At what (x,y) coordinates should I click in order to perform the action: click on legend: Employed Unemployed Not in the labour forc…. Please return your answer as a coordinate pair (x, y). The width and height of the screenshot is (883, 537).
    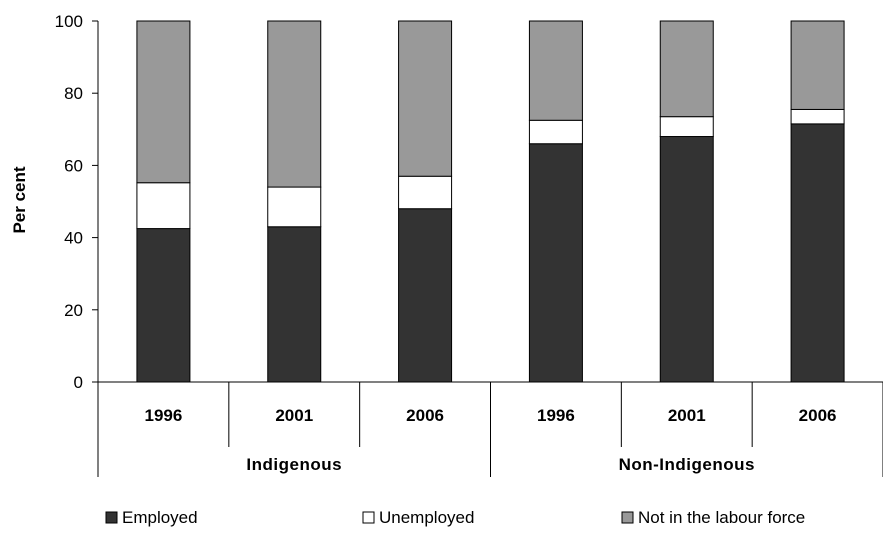
    Looking at the image, I should click on (455, 517).